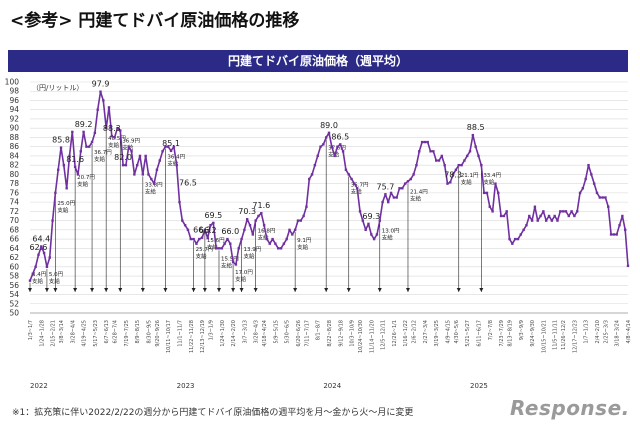 The height and width of the screenshot is (426, 640). I want to click on x-tick-label: 8/22~8/28, so click(330, 333).